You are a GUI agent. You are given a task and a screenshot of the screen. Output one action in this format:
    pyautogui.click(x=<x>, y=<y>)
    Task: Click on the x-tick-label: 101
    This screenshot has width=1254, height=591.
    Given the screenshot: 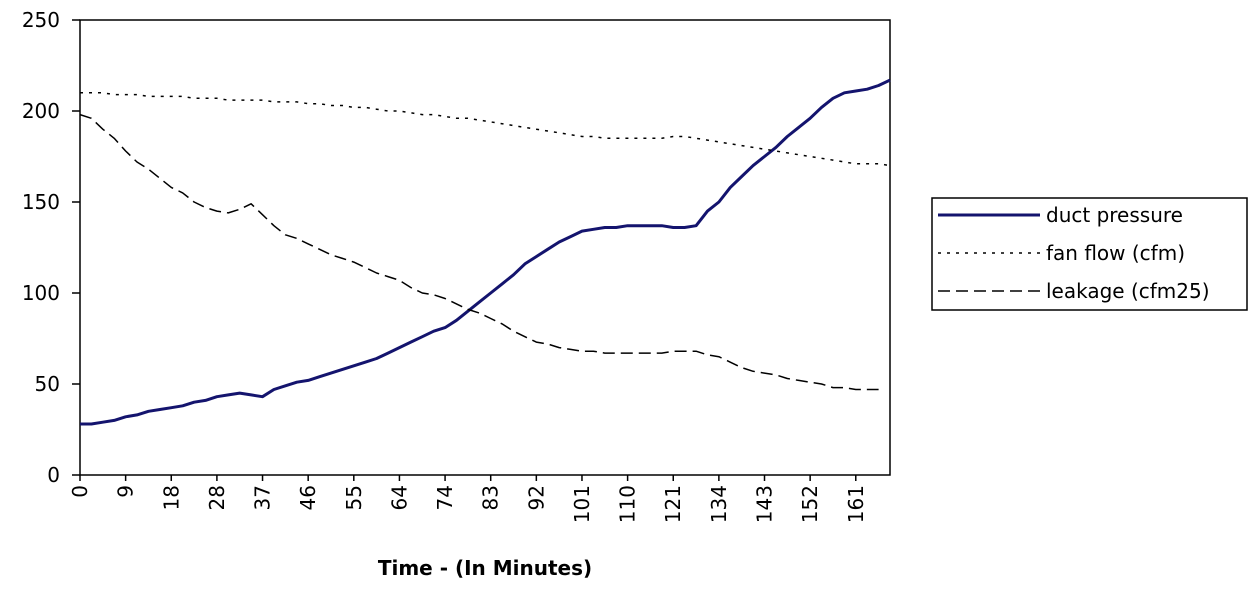 What is the action you would take?
    pyautogui.click(x=582, y=504)
    